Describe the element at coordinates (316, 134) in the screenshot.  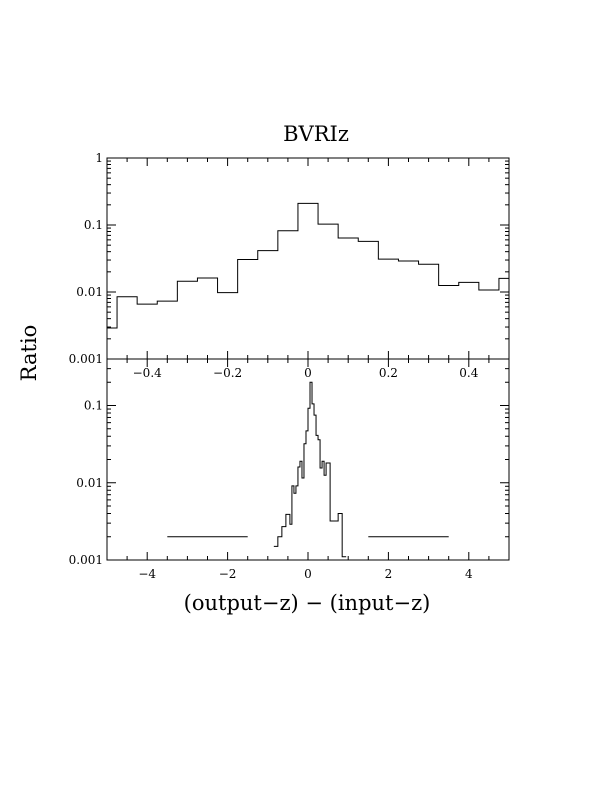
I see `chart-title: BVRIz` at that location.